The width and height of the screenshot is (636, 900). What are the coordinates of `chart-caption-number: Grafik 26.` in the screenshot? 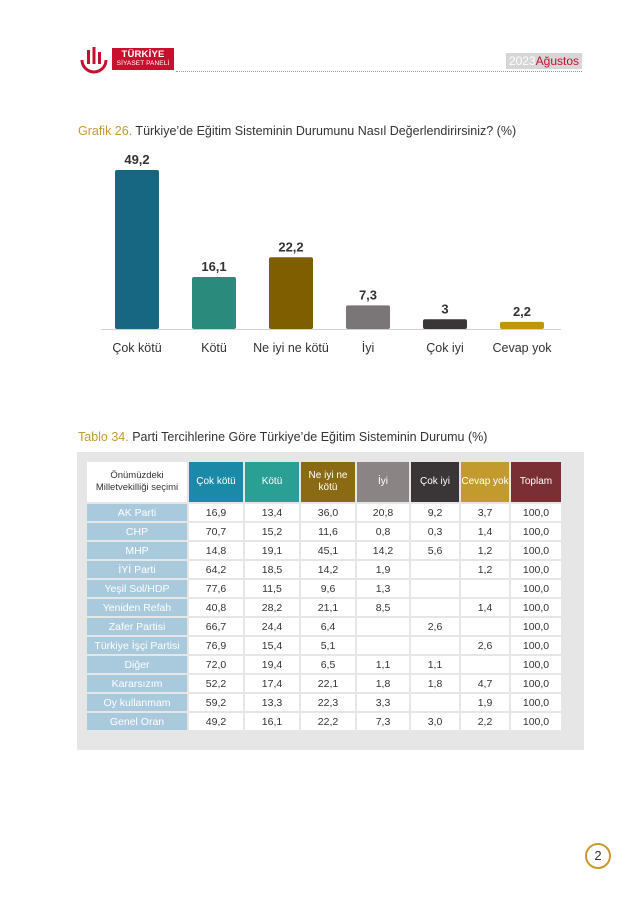 It's located at (105, 131).